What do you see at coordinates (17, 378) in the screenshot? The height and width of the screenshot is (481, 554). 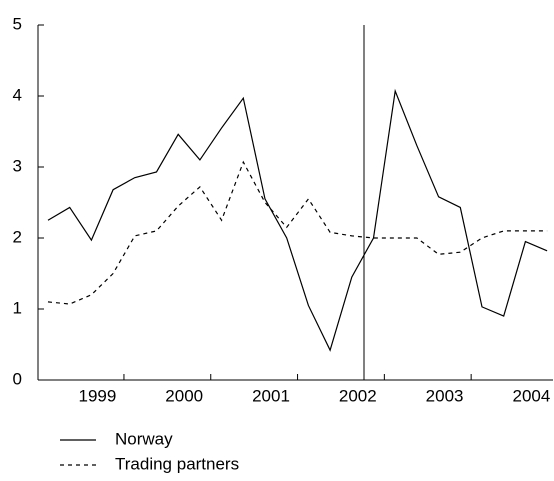 I see `y-tick-label: 0` at bounding box center [17, 378].